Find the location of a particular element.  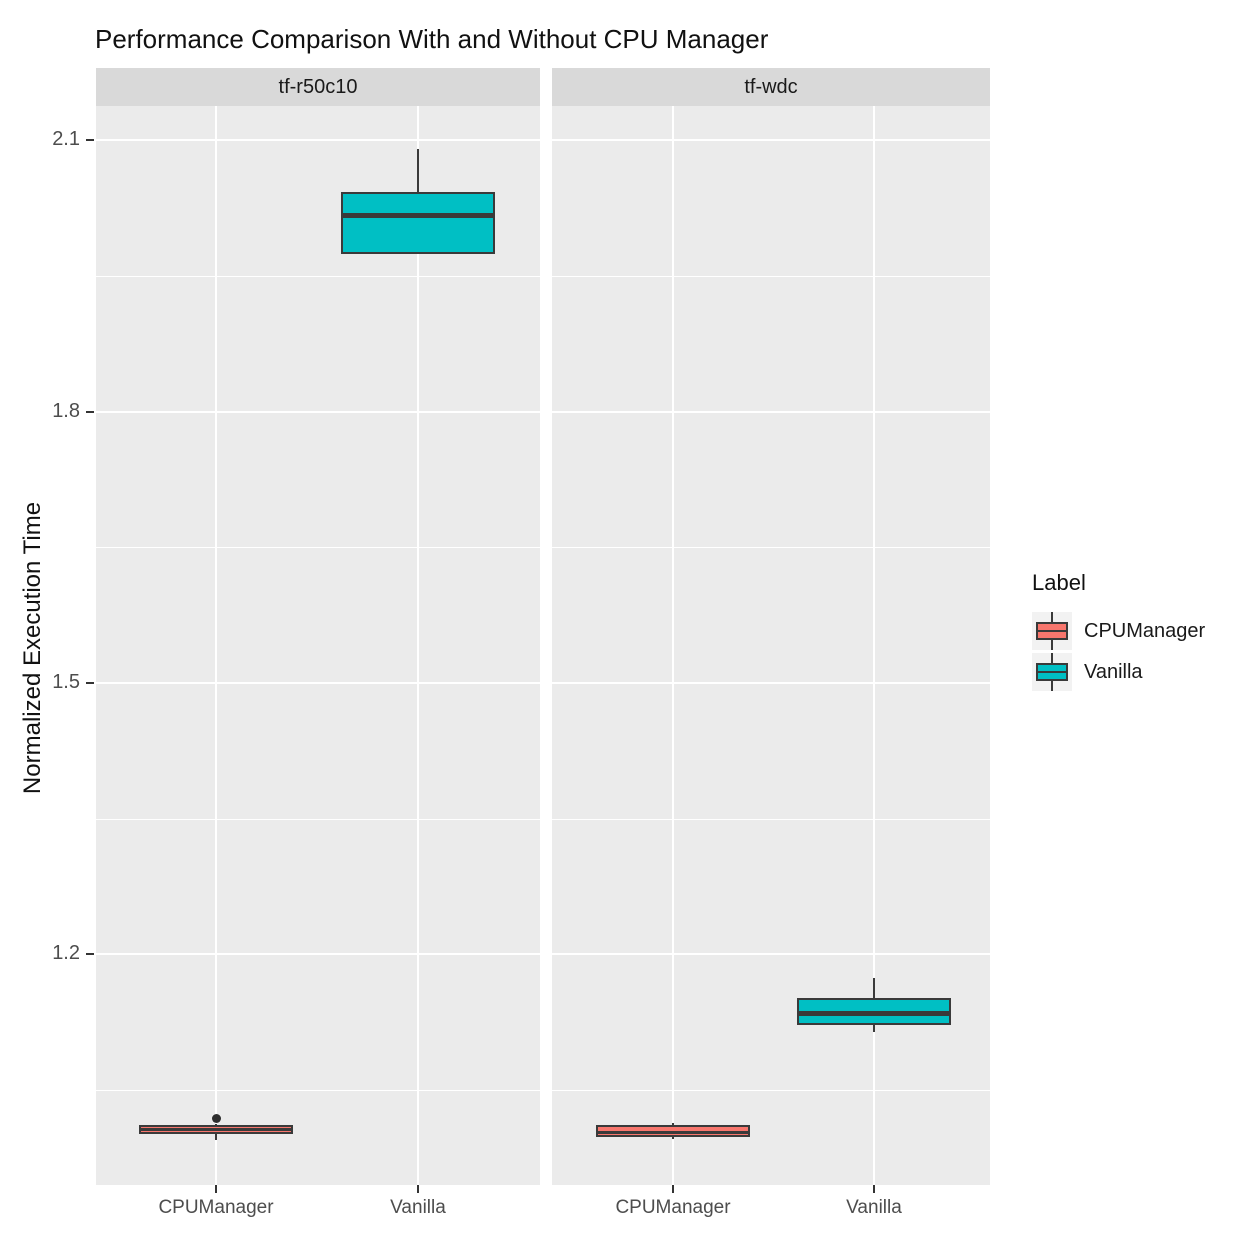

legend-title: Label is located at coordinates (1059, 582).